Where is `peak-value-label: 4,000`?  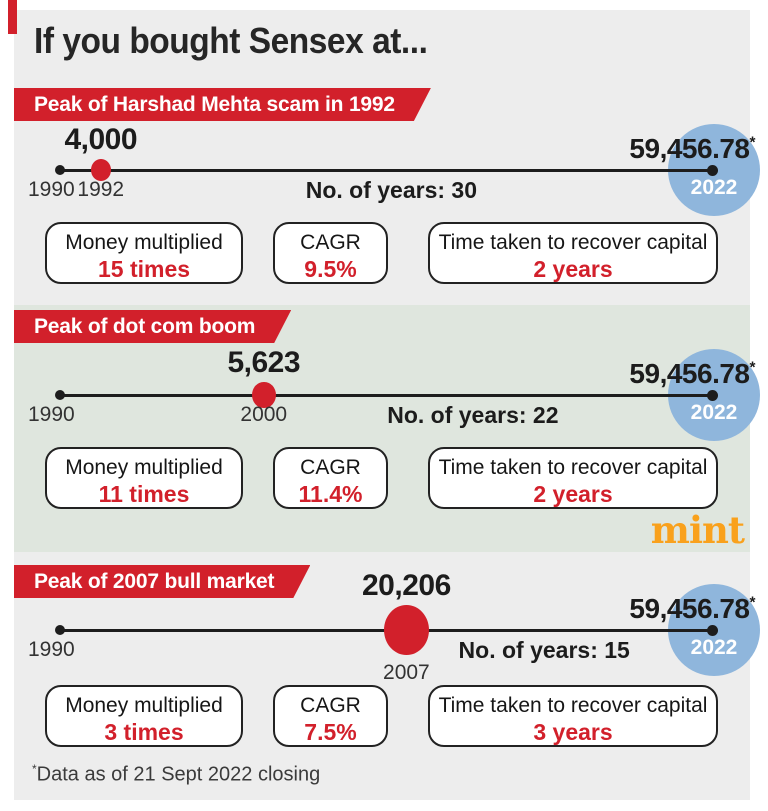 peak-value-label: 4,000 is located at coordinates (101, 139).